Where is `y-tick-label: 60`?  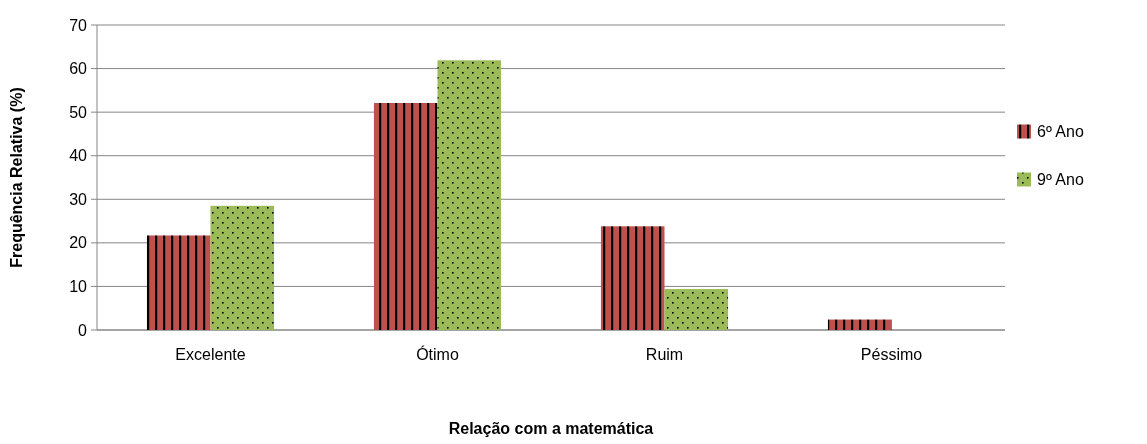 y-tick-label: 60 is located at coordinates (78, 69).